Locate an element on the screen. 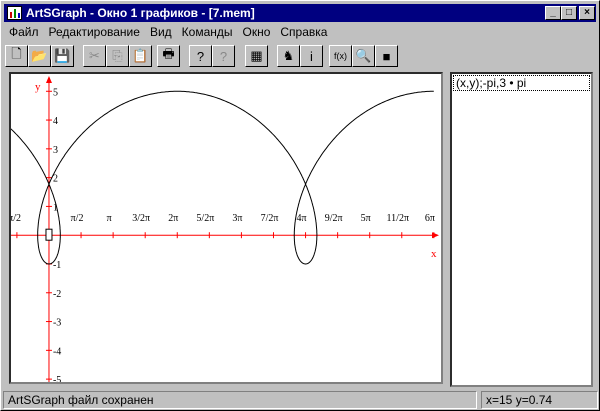  new-button: 🗋 is located at coordinates (16, 56).